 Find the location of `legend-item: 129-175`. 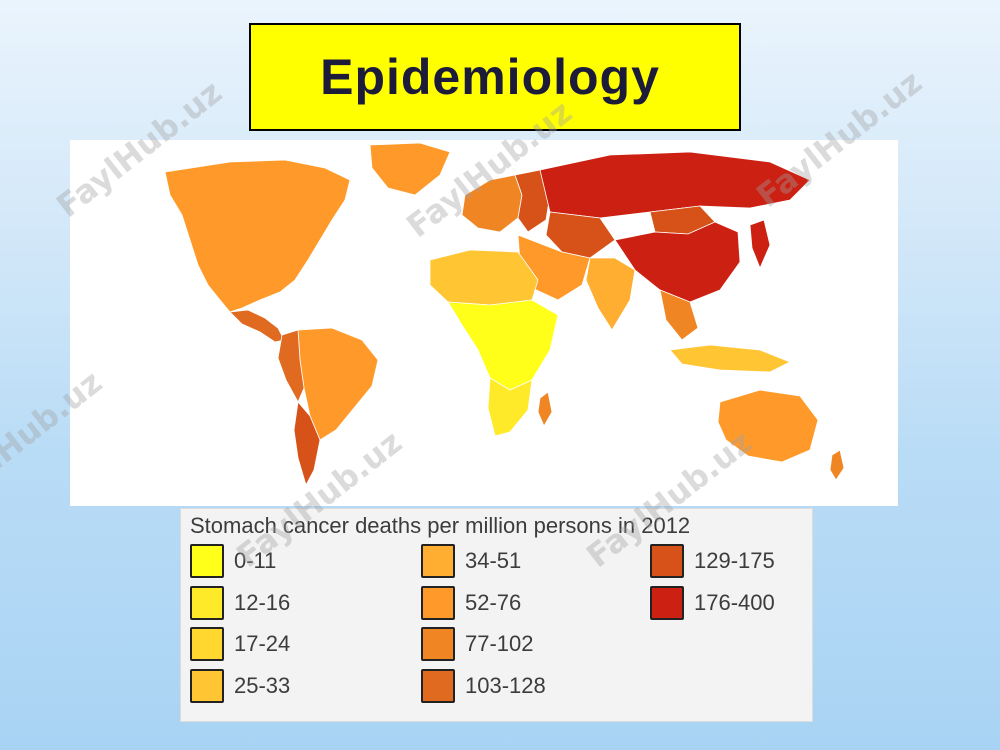

legend-item: 129-175 is located at coordinates (712, 561).